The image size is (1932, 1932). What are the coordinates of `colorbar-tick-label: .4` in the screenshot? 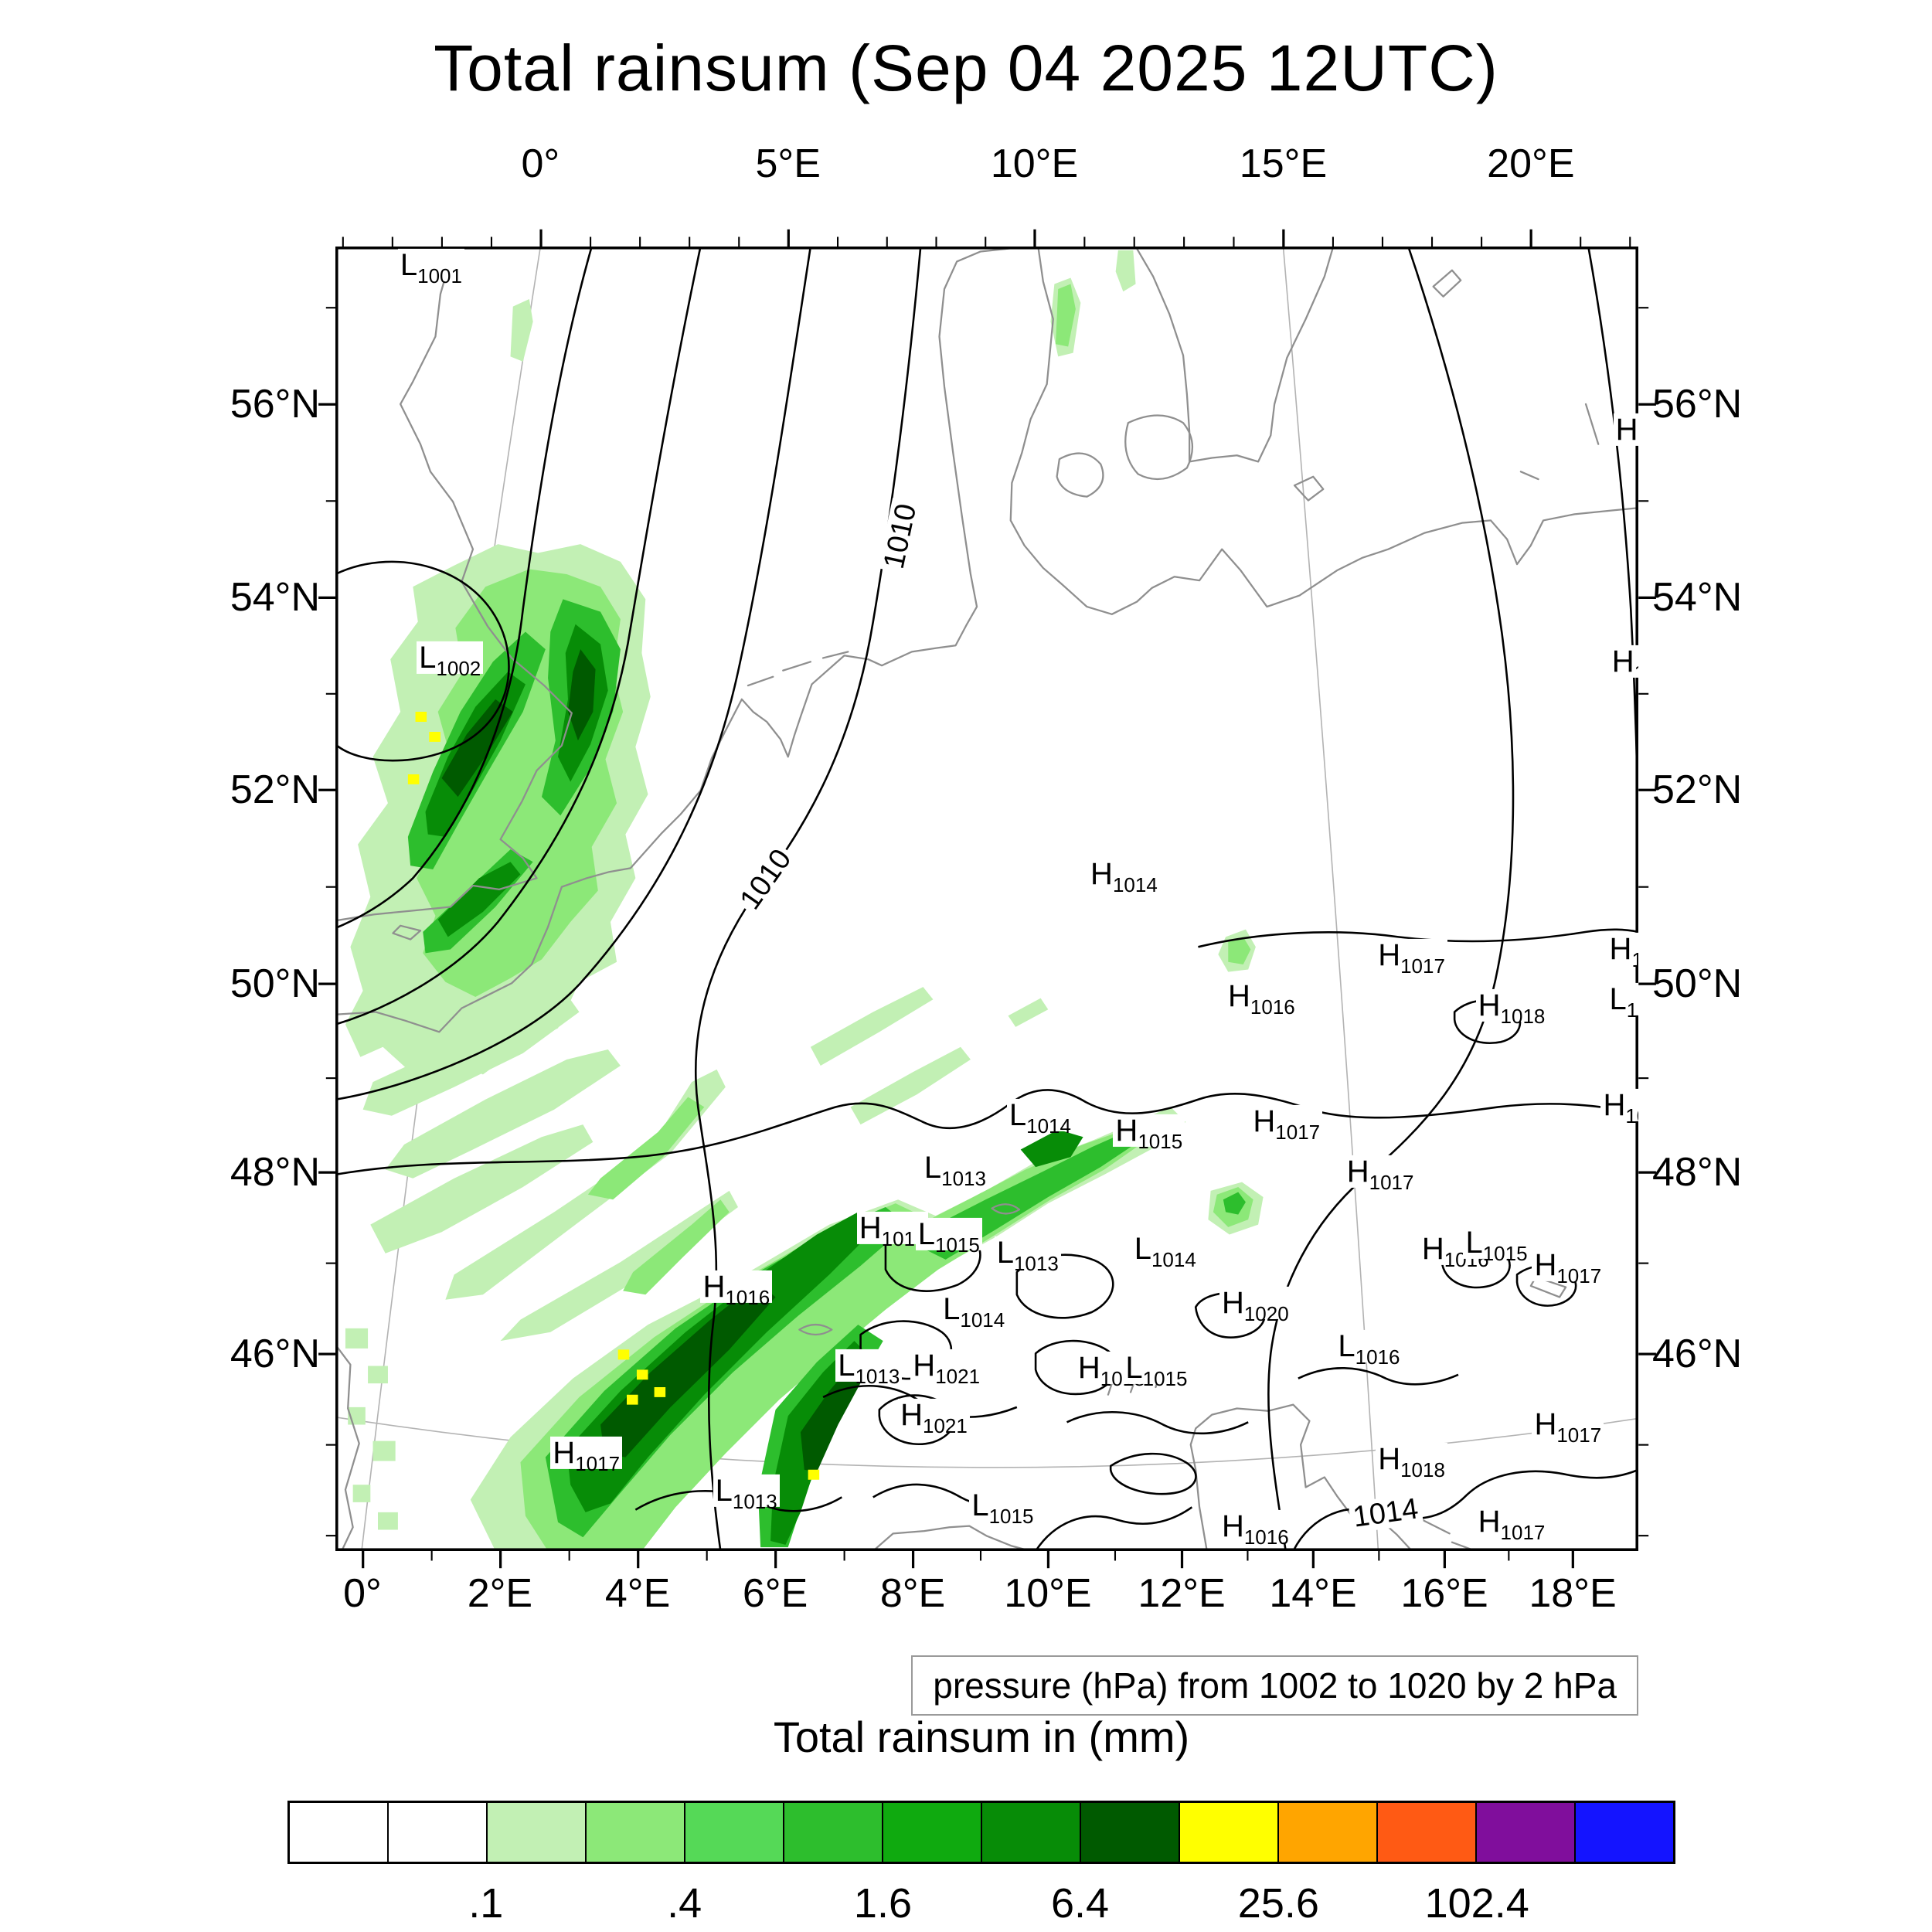 It's located at (684, 1903).